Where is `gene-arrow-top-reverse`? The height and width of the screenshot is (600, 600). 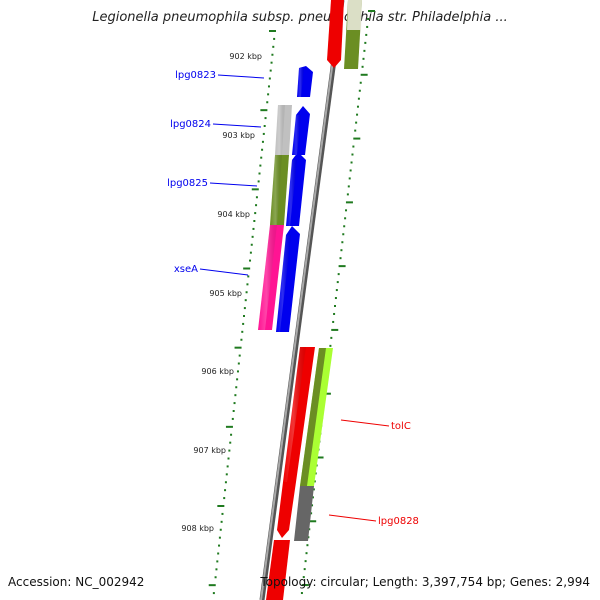
gene-arrow-top-reverse is located at coordinates (335, 34).